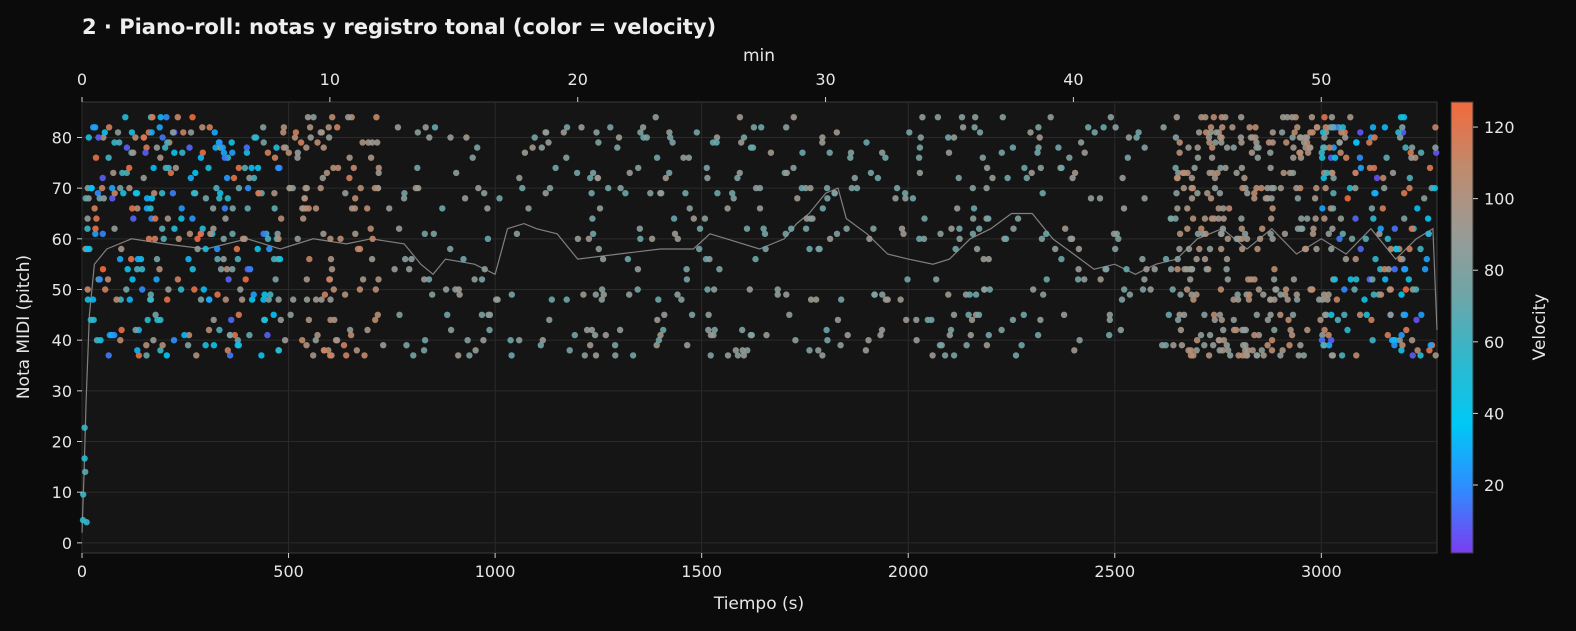 This screenshot has height=631, width=1576. I want to click on colorbar-tick-label: 20, so click(1494, 485).